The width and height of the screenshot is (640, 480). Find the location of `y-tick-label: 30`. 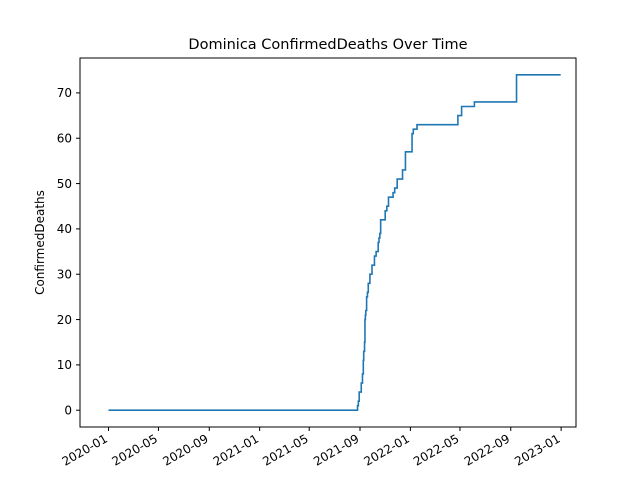

y-tick-label: 30 is located at coordinates (64, 275).